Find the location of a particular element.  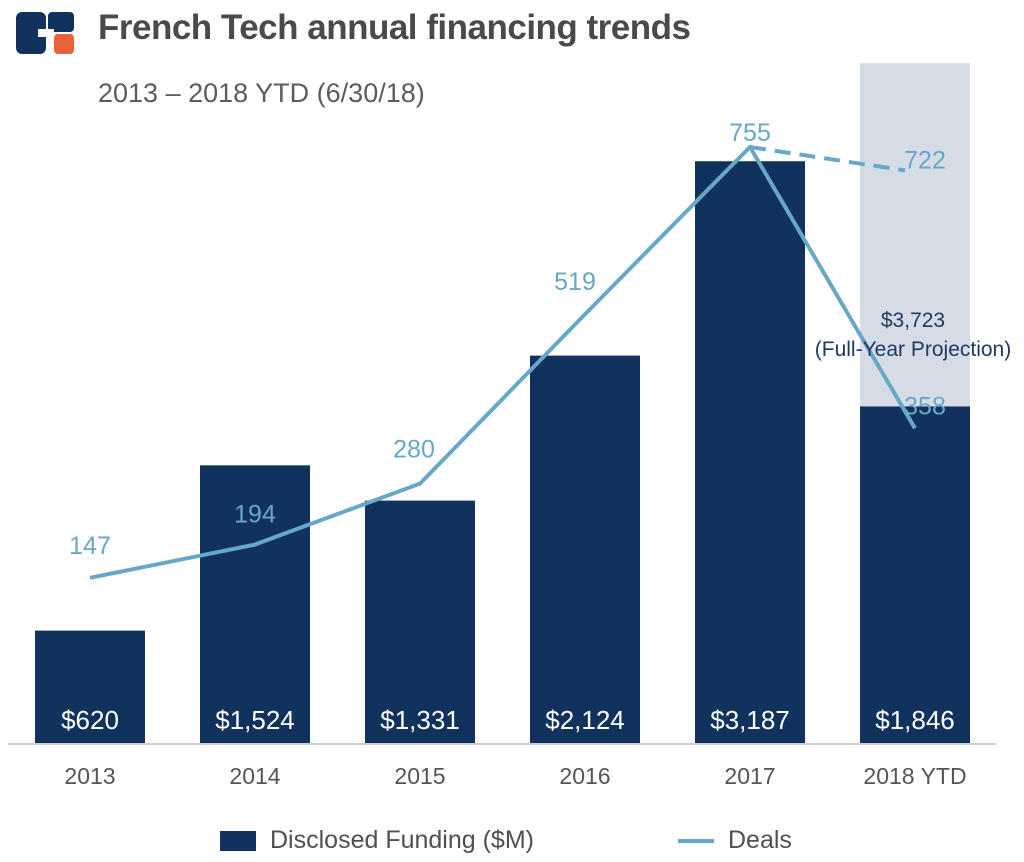

projection-note-label: (Full-Year Projection) is located at coordinates (913, 349).